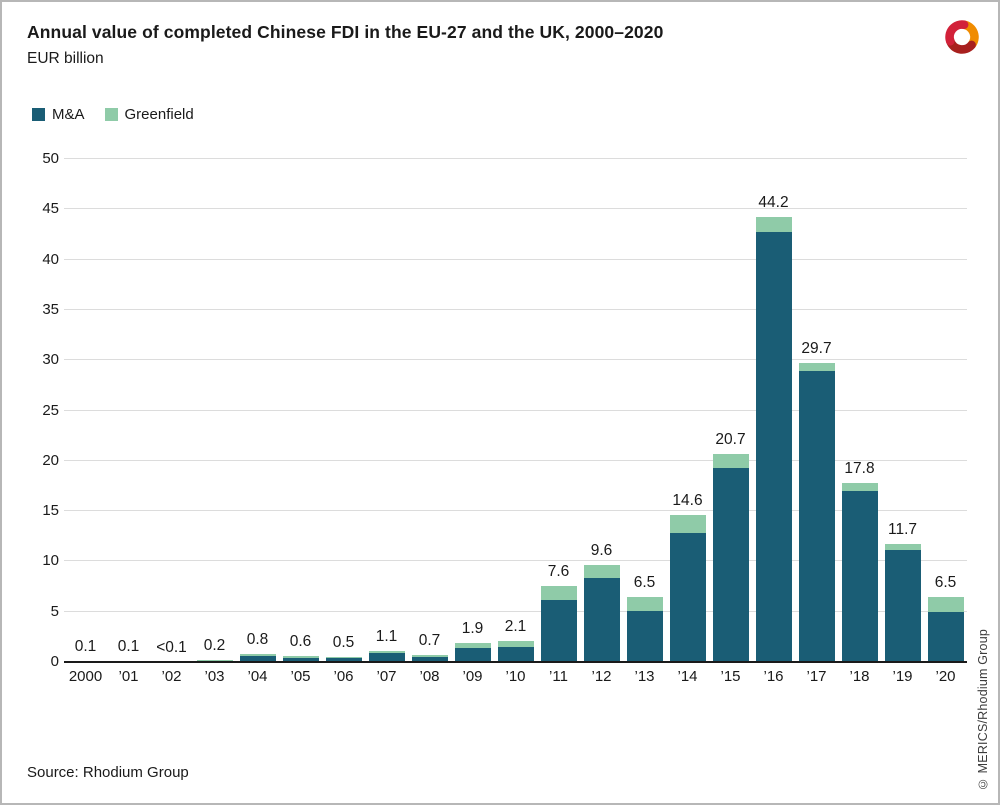 Image resolution: width=1000 pixels, height=805 pixels. Describe the element at coordinates (50, 360) in the screenshot. I see `y-tick-label: 30` at that location.